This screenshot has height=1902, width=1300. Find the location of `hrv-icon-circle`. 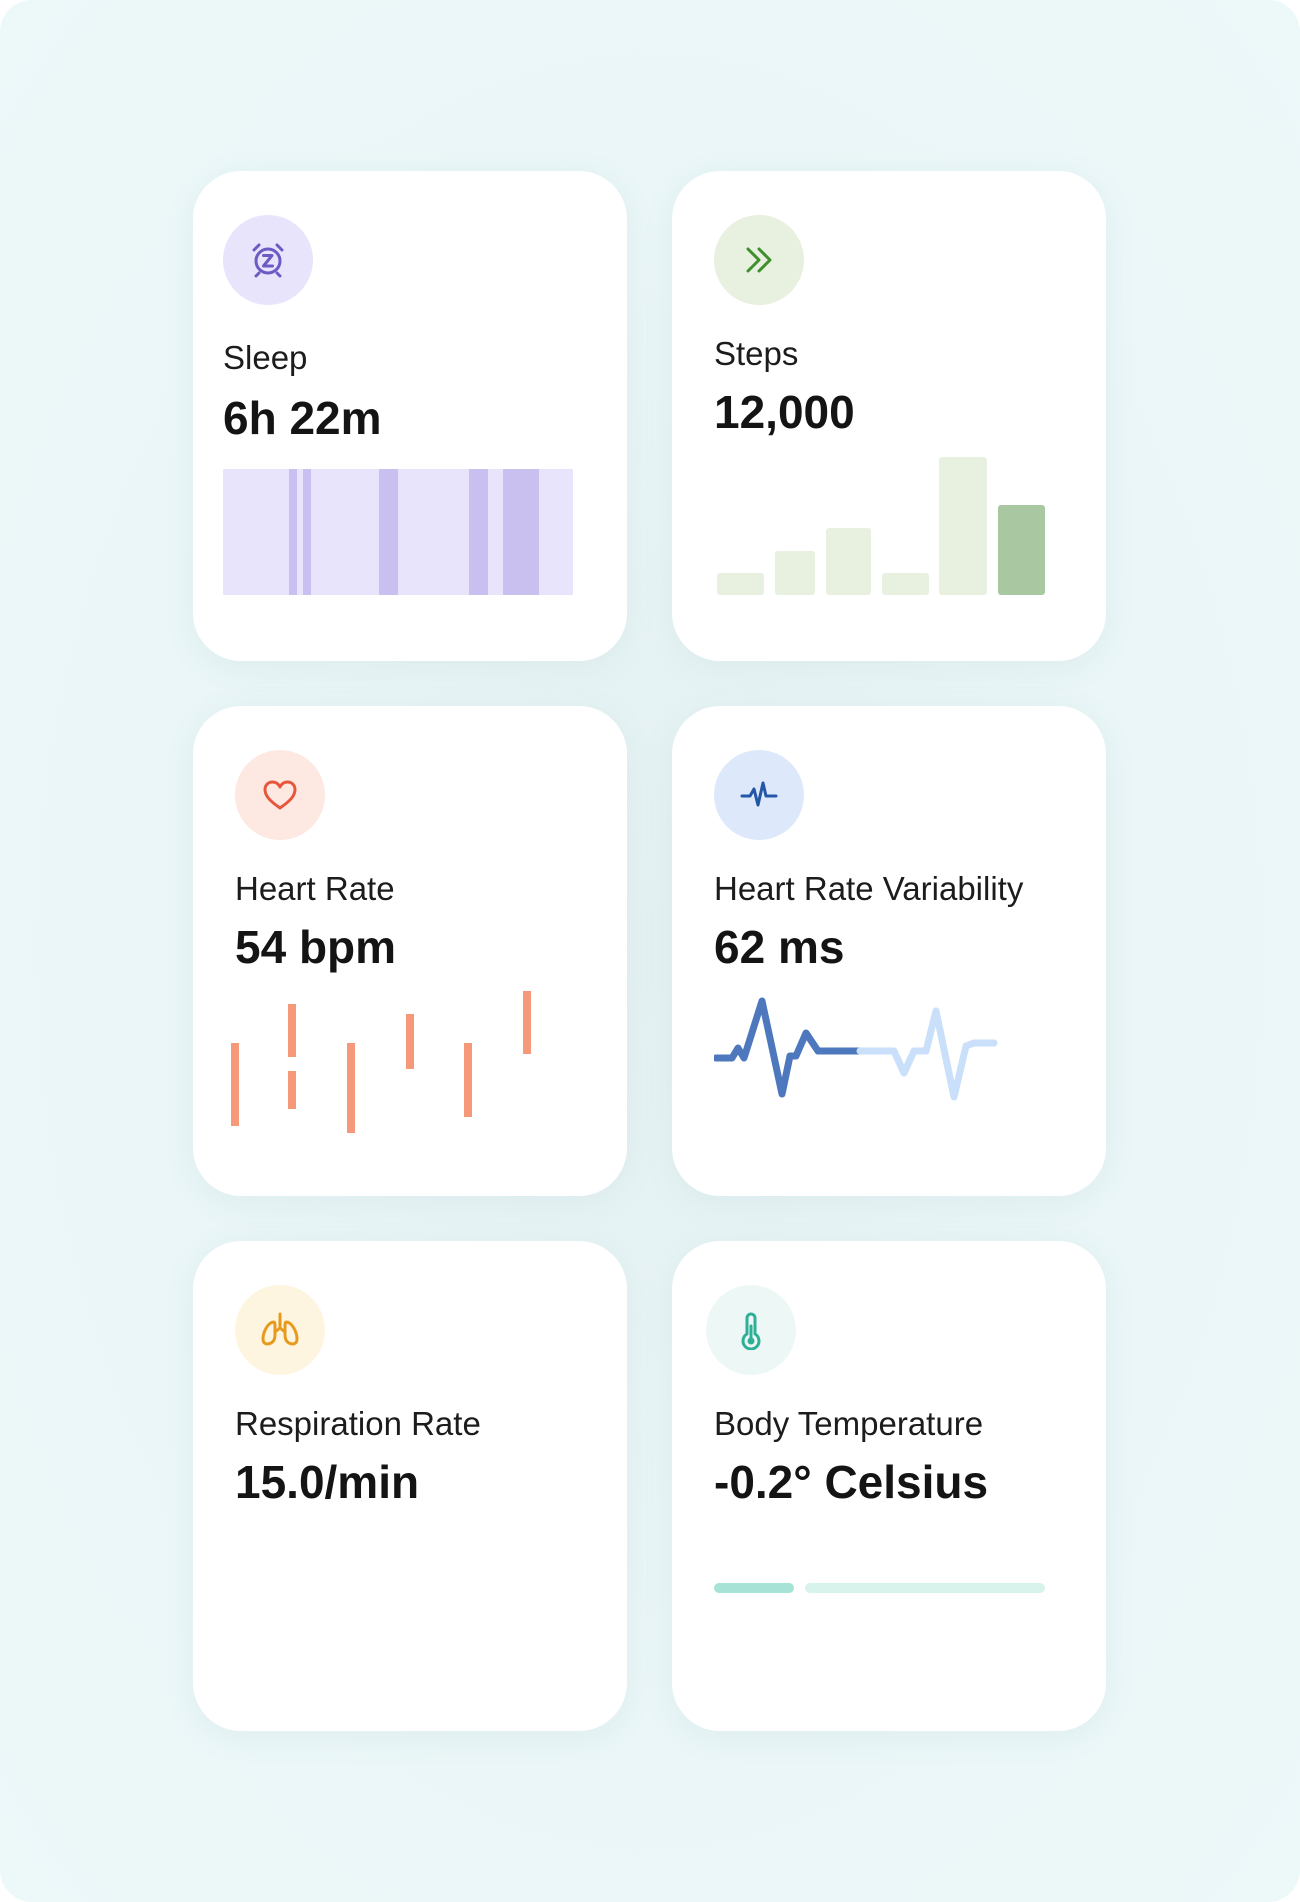

hrv-icon-circle is located at coordinates (759, 795).